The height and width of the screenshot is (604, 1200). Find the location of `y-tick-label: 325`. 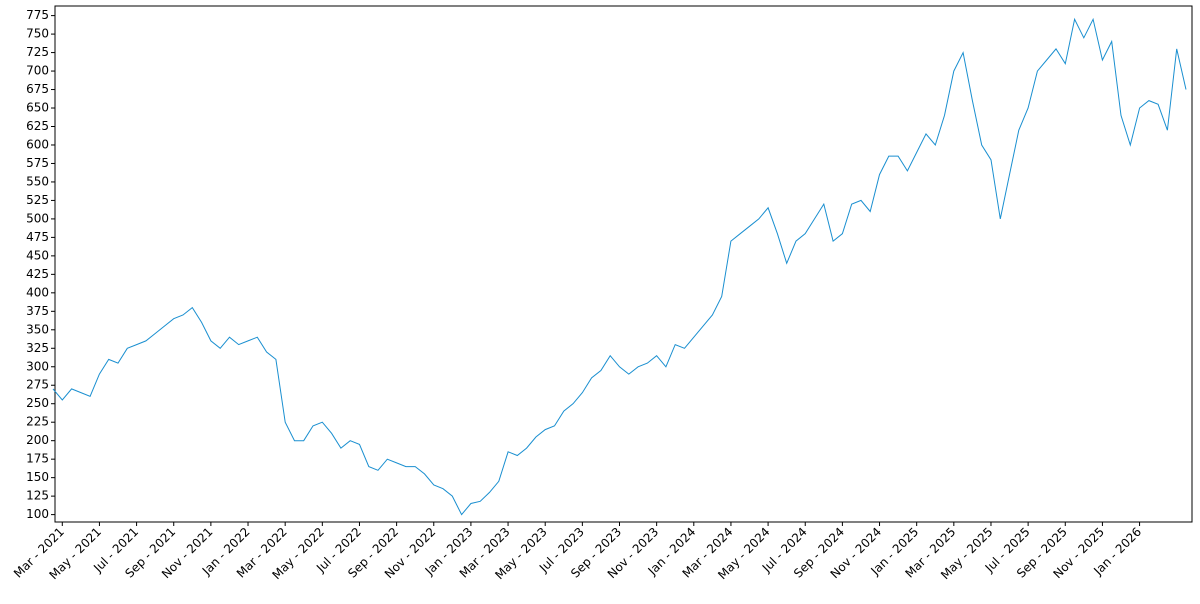

y-tick-label: 325 is located at coordinates (37, 348).